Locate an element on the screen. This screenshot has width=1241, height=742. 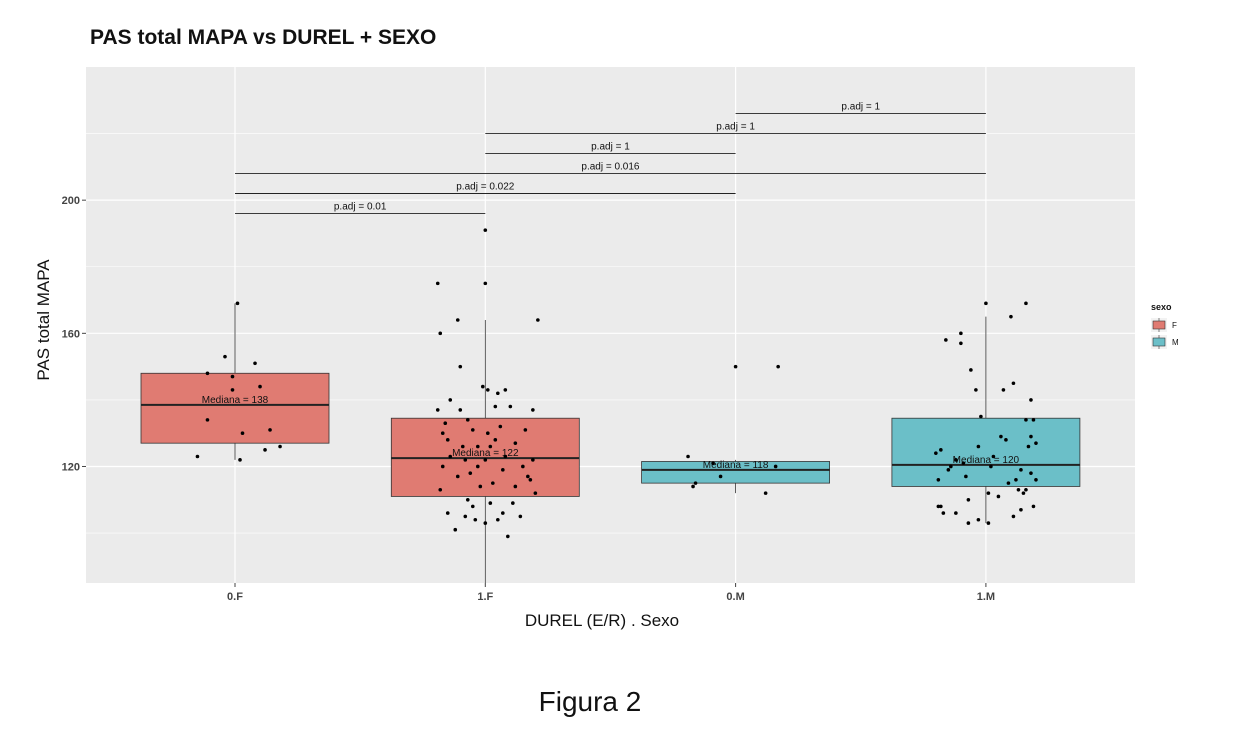
comparison-label: p.adj = 0.022 is located at coordinates (485, 187).